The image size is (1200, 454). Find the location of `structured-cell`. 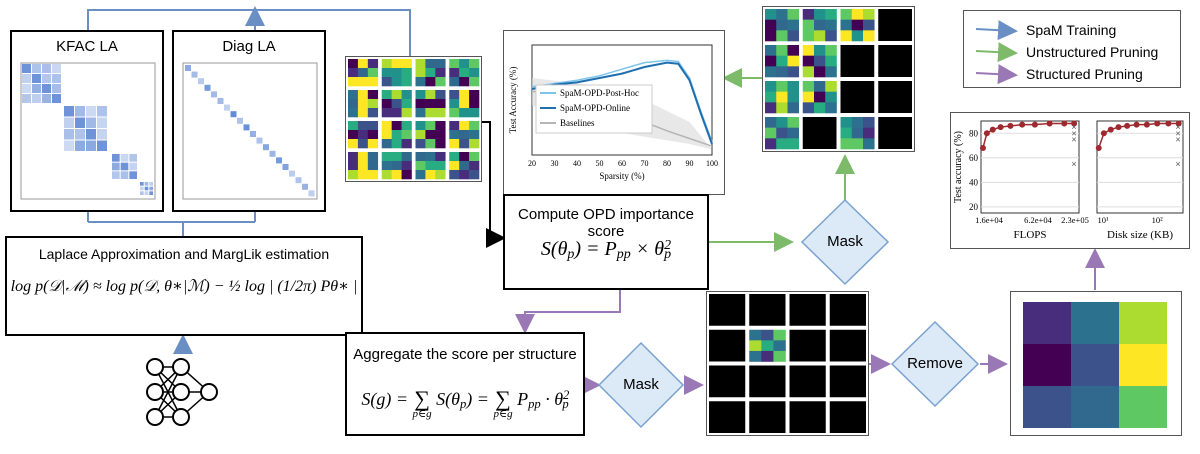

structured-cell is located at coordinates (767, 346).